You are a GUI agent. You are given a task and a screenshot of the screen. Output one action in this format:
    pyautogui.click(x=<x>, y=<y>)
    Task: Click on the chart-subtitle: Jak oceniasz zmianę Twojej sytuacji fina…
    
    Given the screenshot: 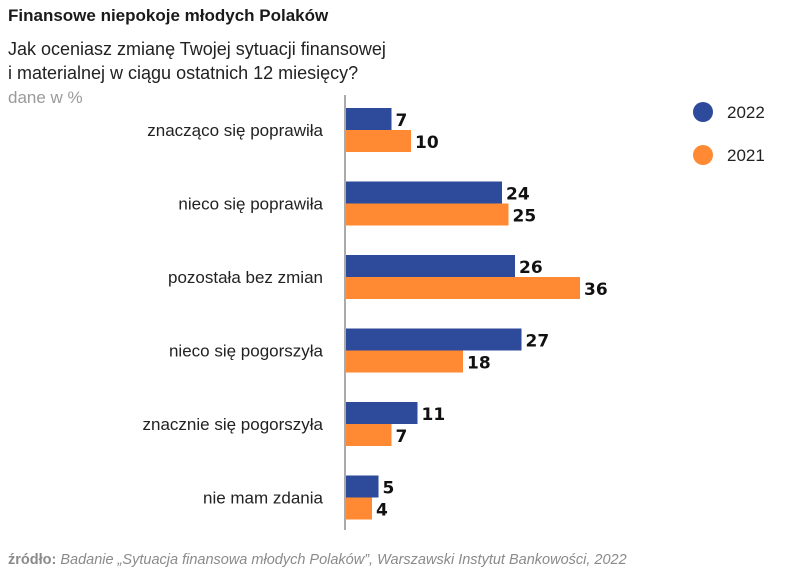 What is the action you would take?
    pyautogui.click(x=288, y=61)
    